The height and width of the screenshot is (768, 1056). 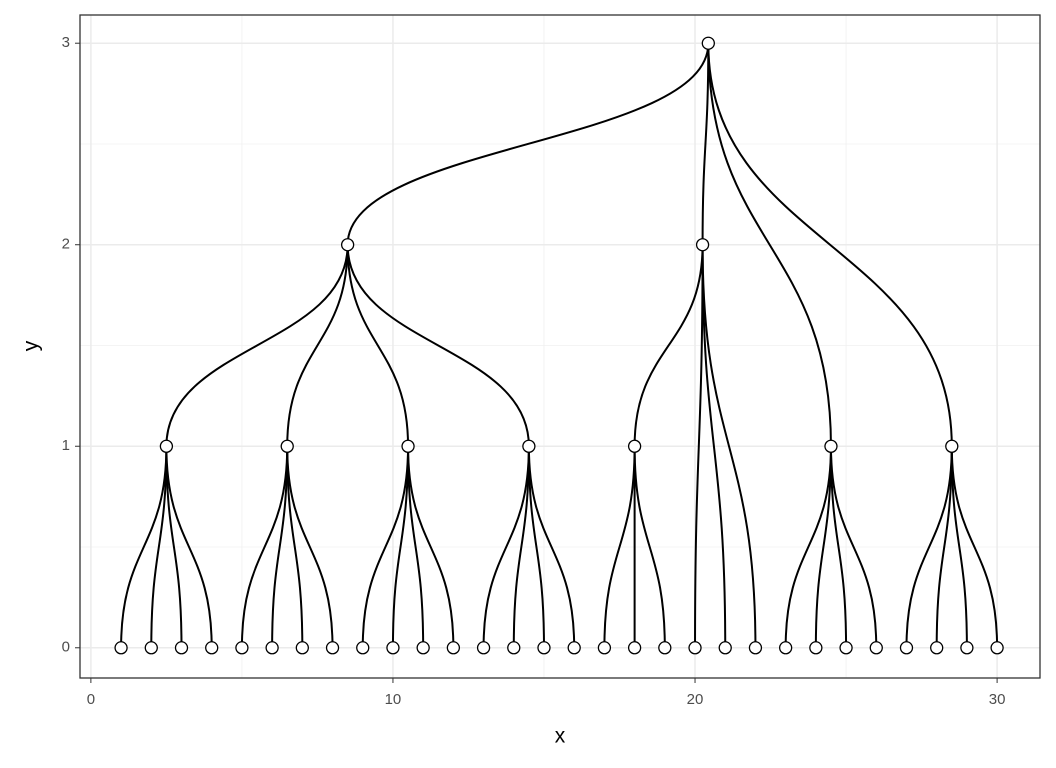 I want to click on x-tick-label: 20, so click(x=695, y=699).